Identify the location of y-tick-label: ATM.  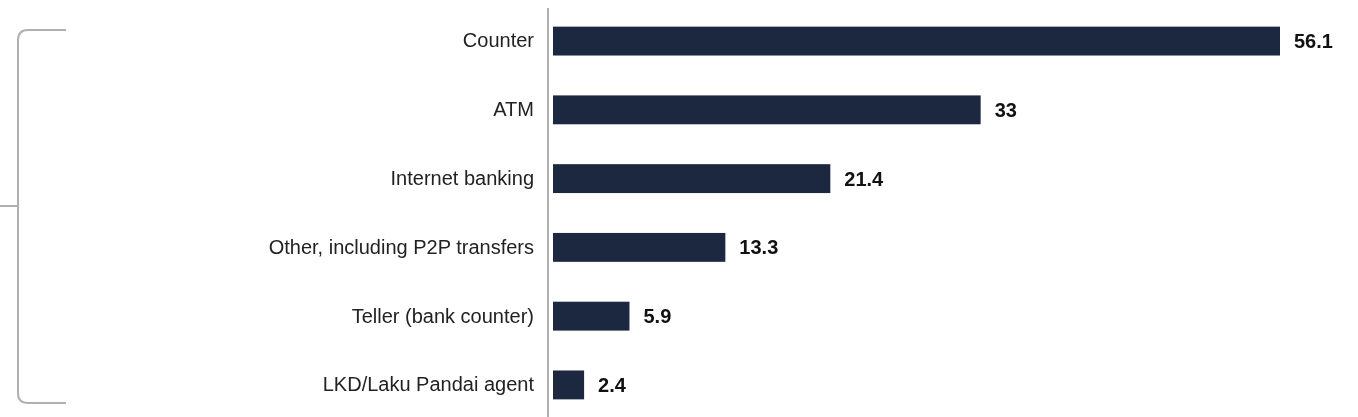
(513, 109).